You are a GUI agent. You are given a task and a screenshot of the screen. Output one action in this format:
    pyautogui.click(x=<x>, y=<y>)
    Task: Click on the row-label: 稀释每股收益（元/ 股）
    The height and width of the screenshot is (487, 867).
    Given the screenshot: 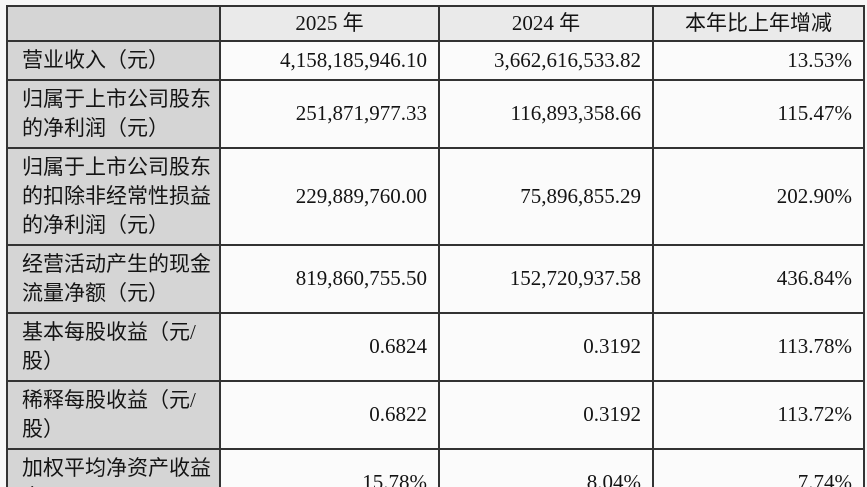 What is the action you would take?
    pyautogui.click(x=113, y=414)
    